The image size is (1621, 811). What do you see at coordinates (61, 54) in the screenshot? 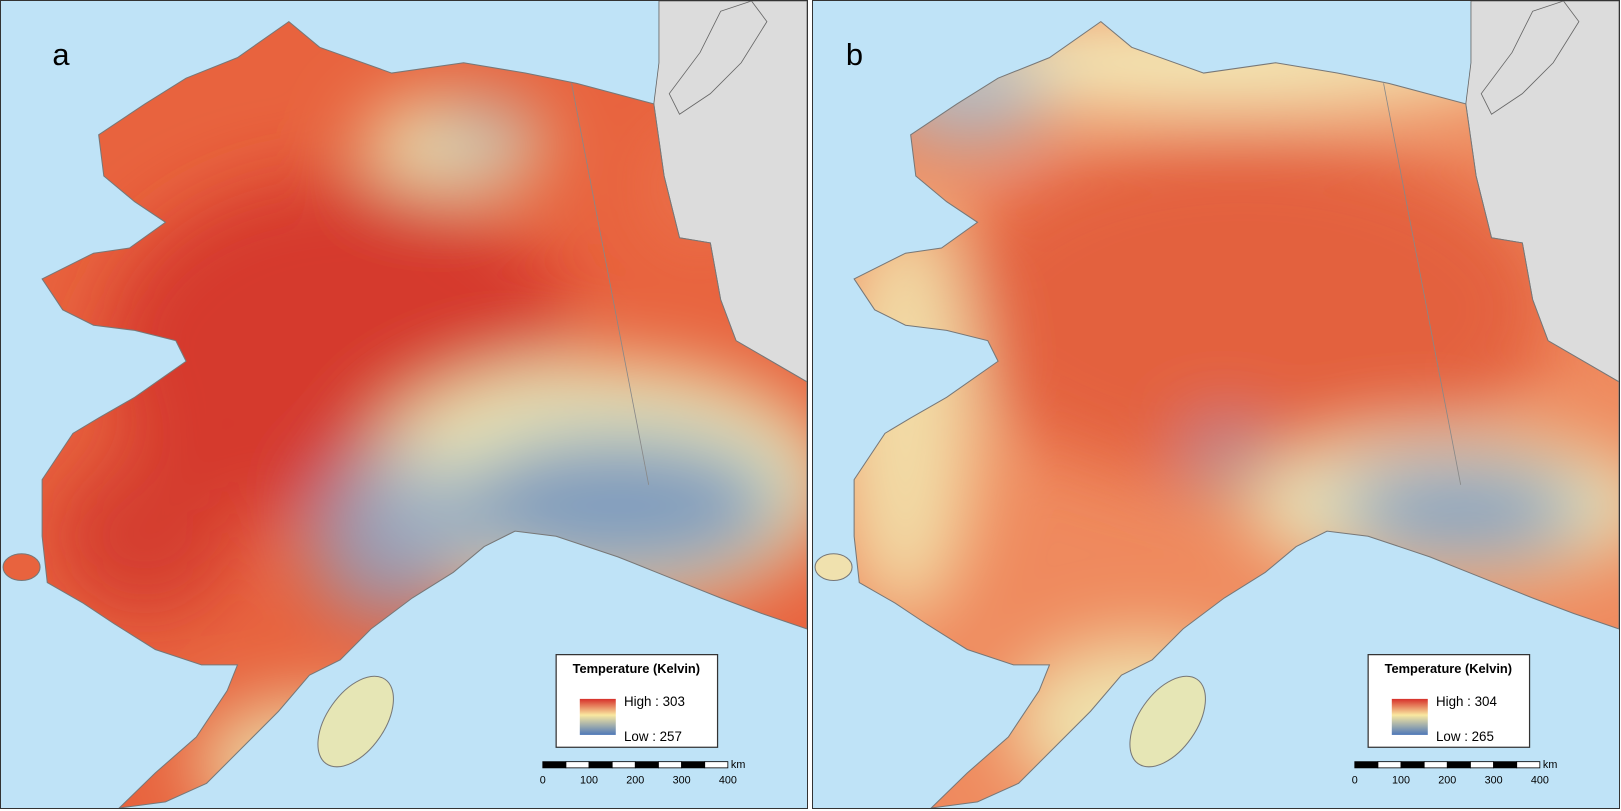
I see `panel-label: a` at bounding box center [61, 54].